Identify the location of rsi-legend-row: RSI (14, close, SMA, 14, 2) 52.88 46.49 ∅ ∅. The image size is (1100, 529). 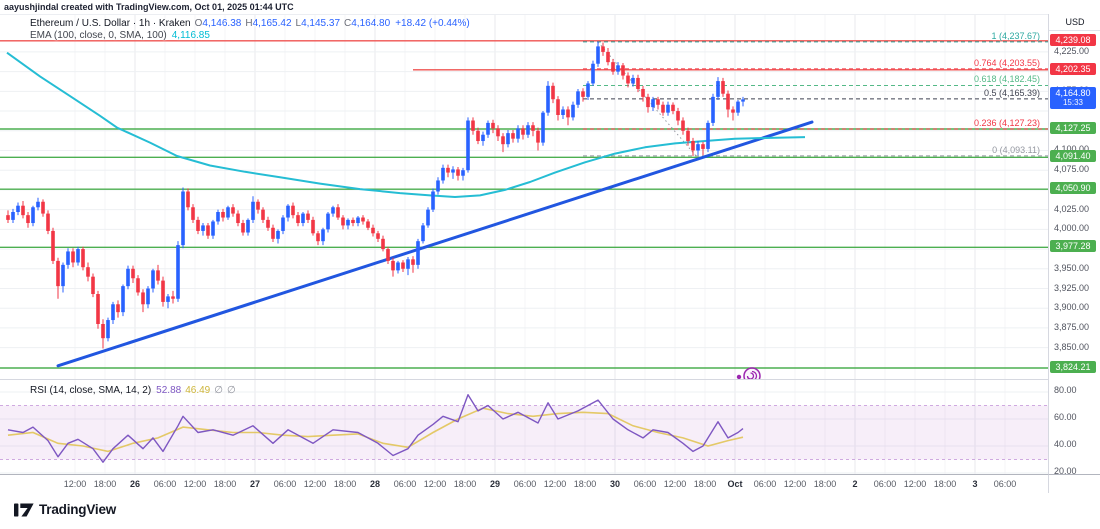
(133, 390).